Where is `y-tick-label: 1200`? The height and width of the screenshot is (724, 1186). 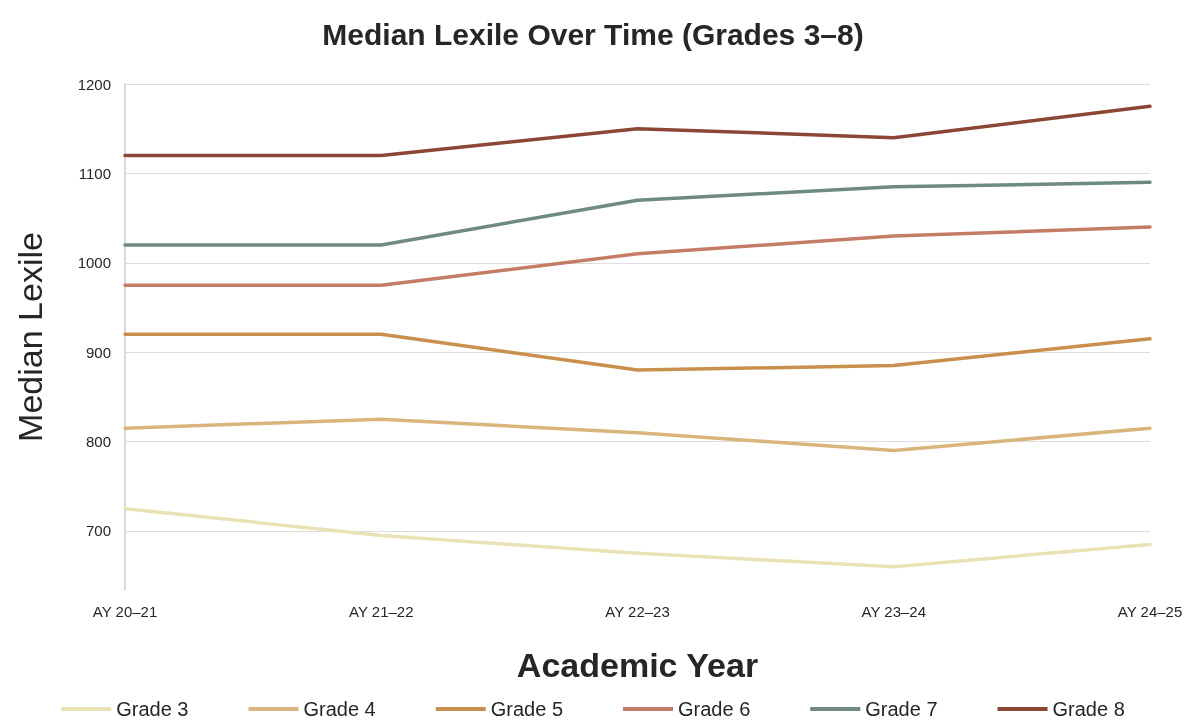 y-tick-label: 1200 is located at coordinates (94, 84).